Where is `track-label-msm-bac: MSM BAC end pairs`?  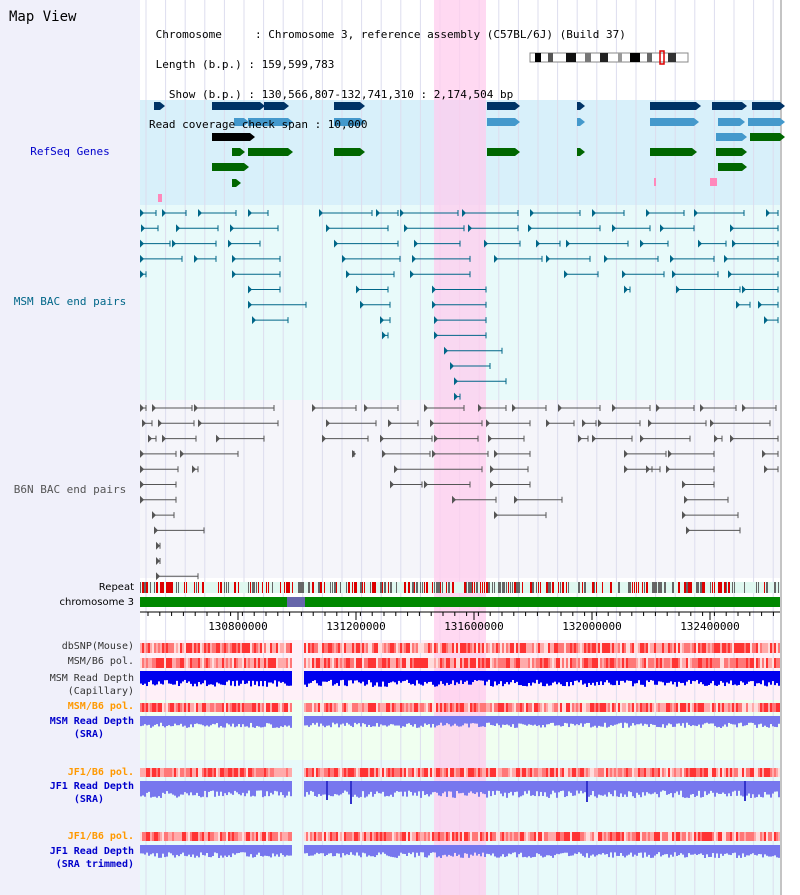 track-label-msm-bac: MSM BAC end pairs is located at coordinates (70, 301).